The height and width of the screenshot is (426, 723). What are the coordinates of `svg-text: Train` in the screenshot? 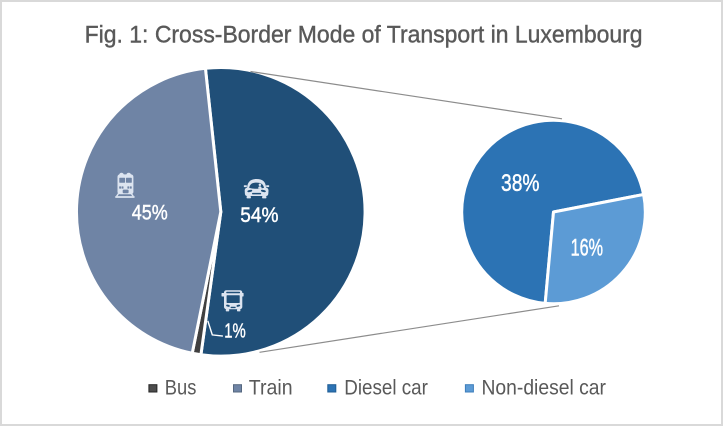 It's located at (271, 388).